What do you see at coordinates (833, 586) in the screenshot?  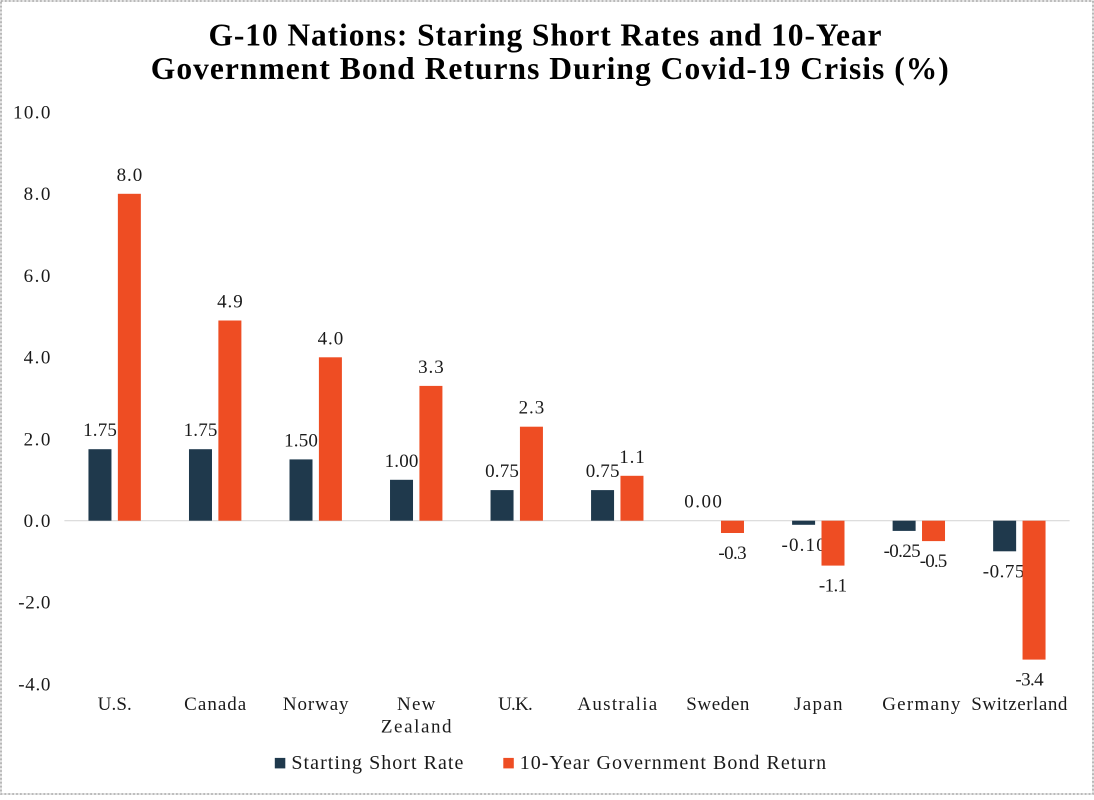 I see `svg-text: -1.1` at bounding box center [833, 586].